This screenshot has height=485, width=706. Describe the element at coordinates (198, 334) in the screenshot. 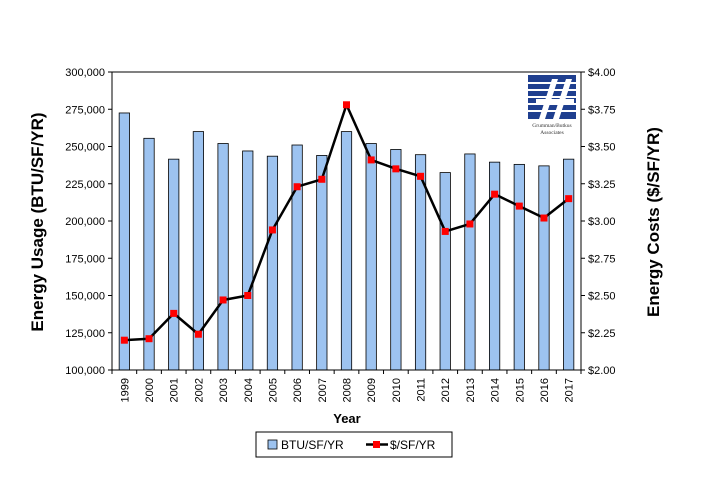

I see `cost-point-2002` at that location.